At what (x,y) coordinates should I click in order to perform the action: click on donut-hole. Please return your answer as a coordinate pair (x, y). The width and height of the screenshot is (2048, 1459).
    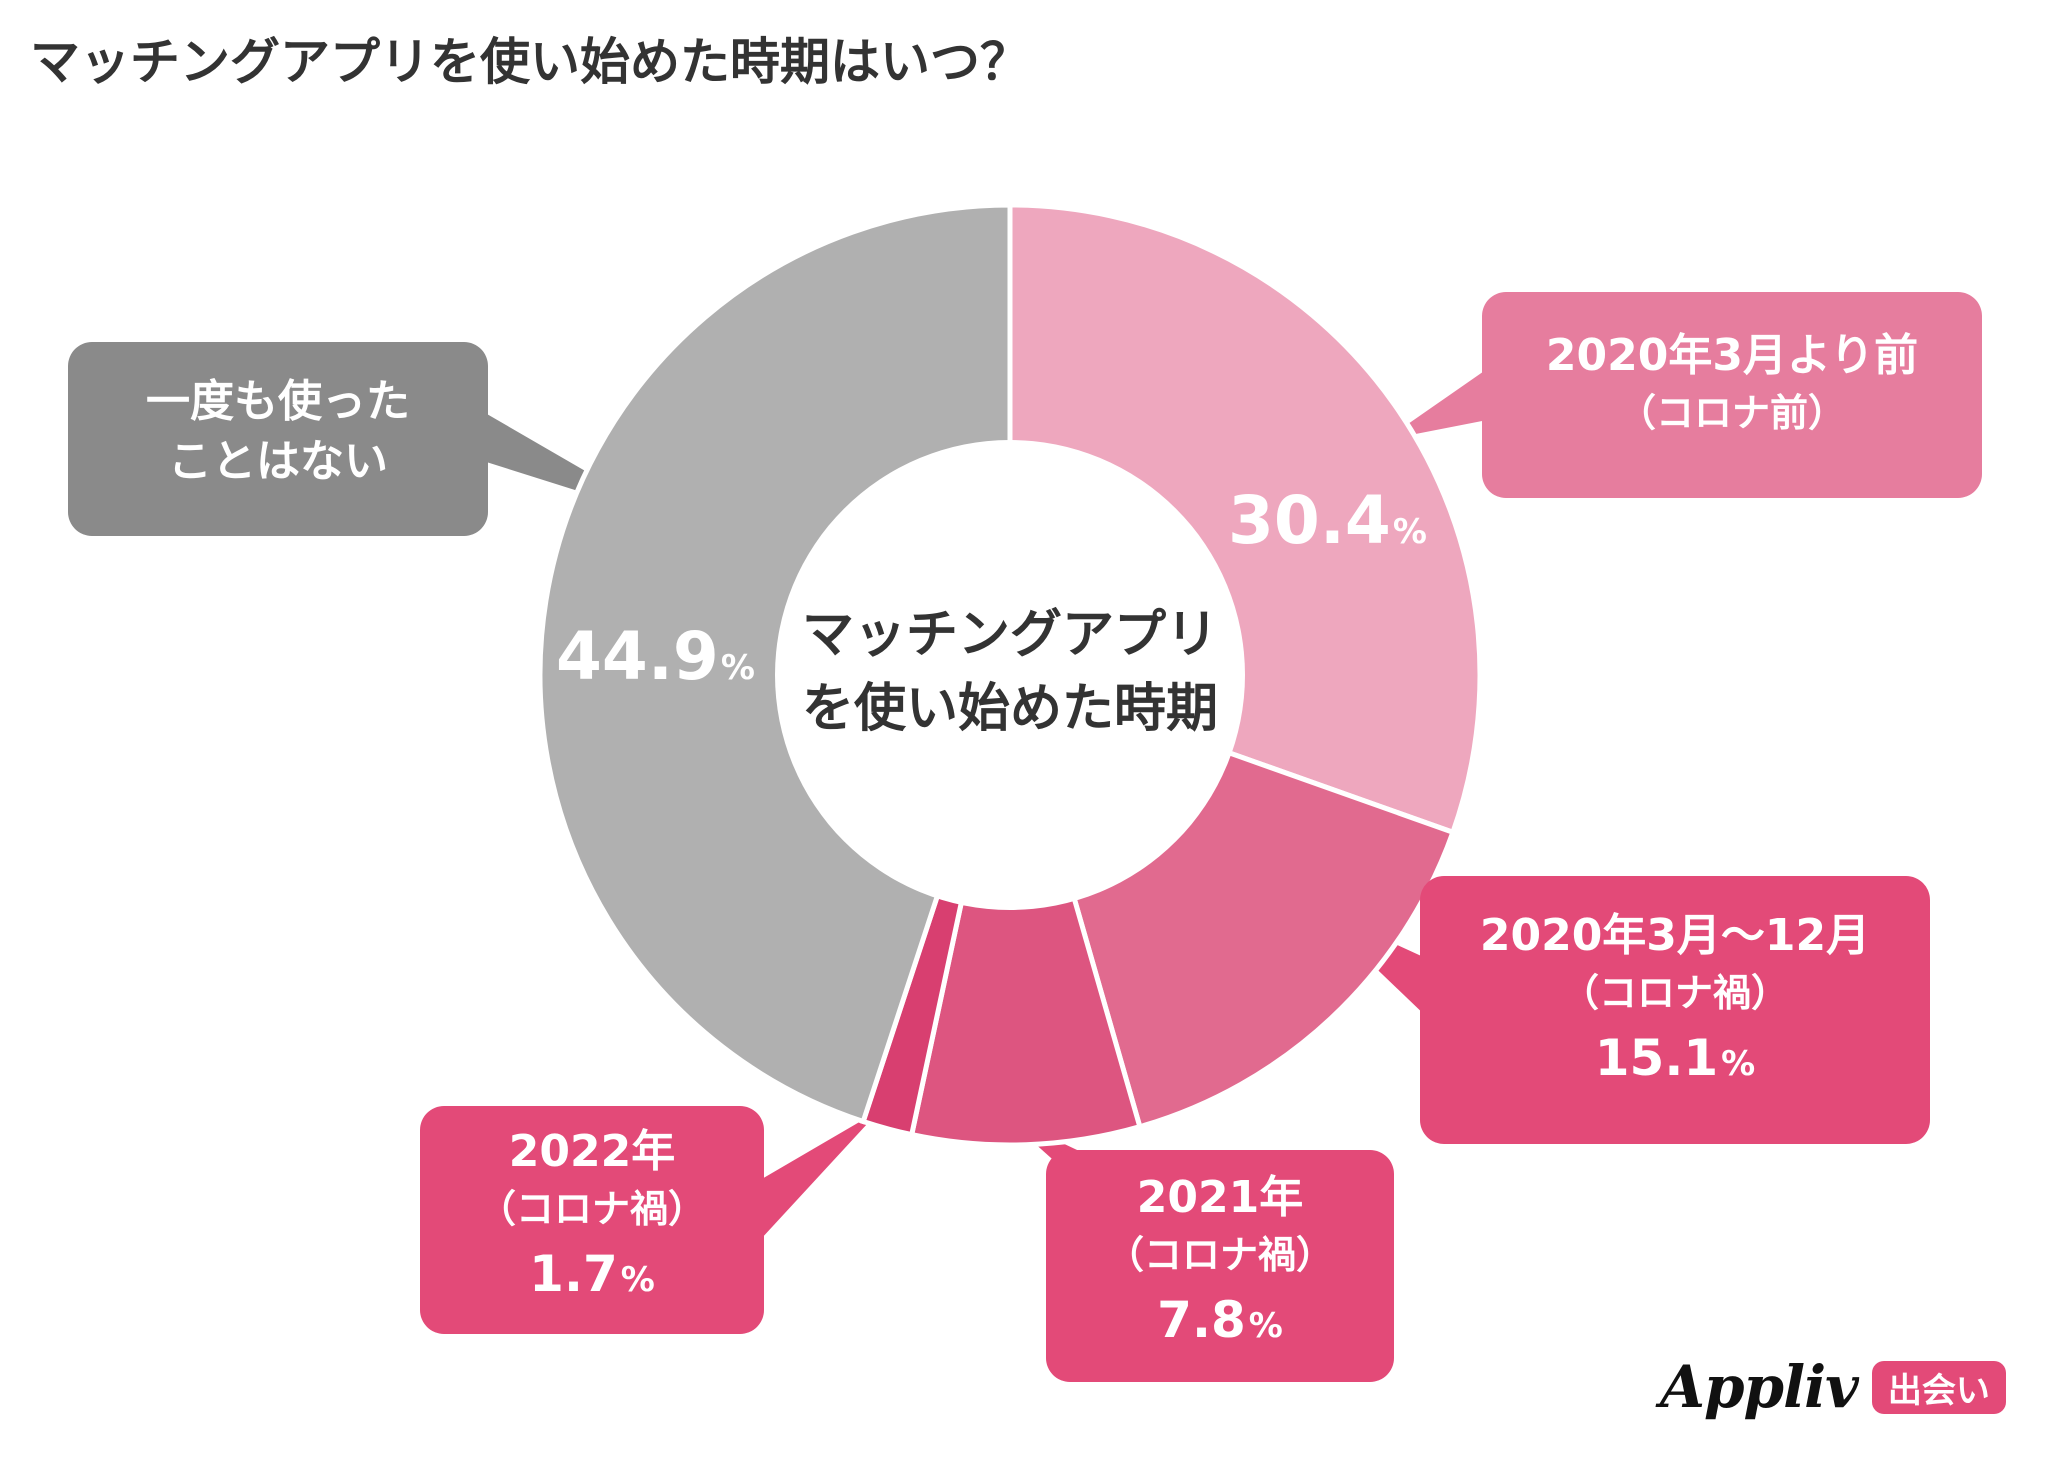
    Looking at the image, I should click on (1010, 675).